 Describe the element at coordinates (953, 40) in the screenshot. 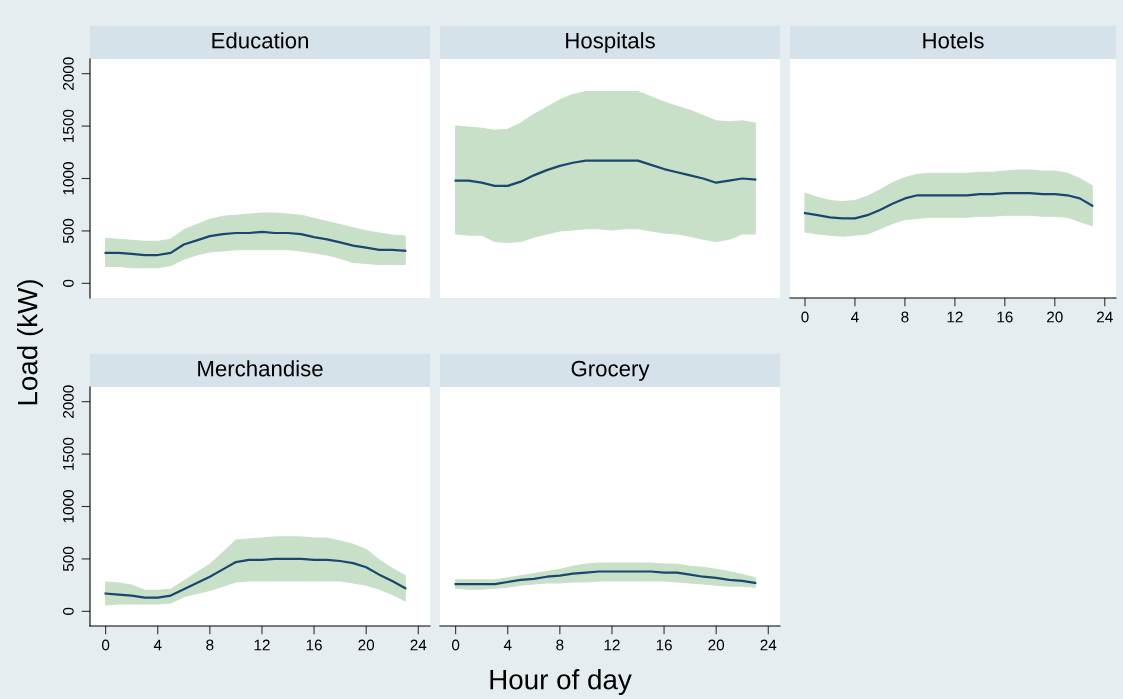

I see `chart-title: Hotels` at that location.